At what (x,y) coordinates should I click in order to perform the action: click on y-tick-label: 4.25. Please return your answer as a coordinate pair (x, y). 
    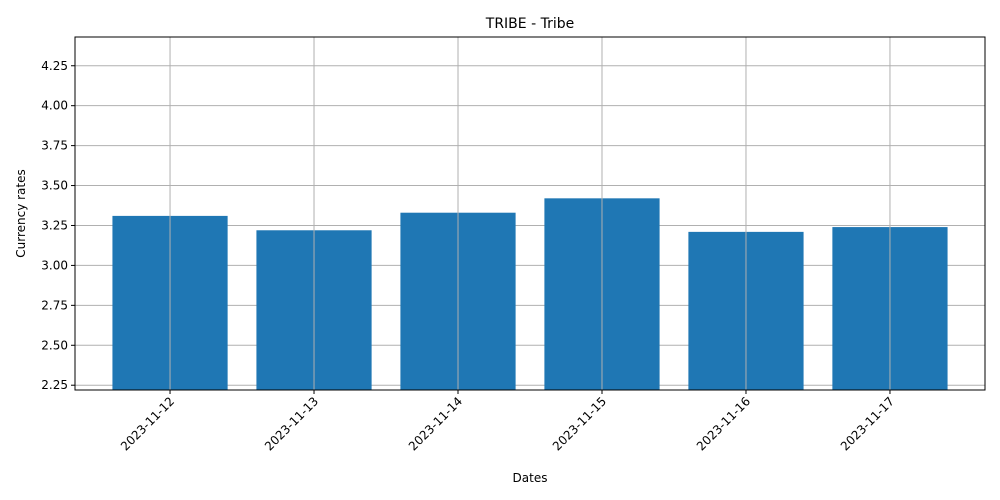
    Looking at the image, I should click on (54, 66).